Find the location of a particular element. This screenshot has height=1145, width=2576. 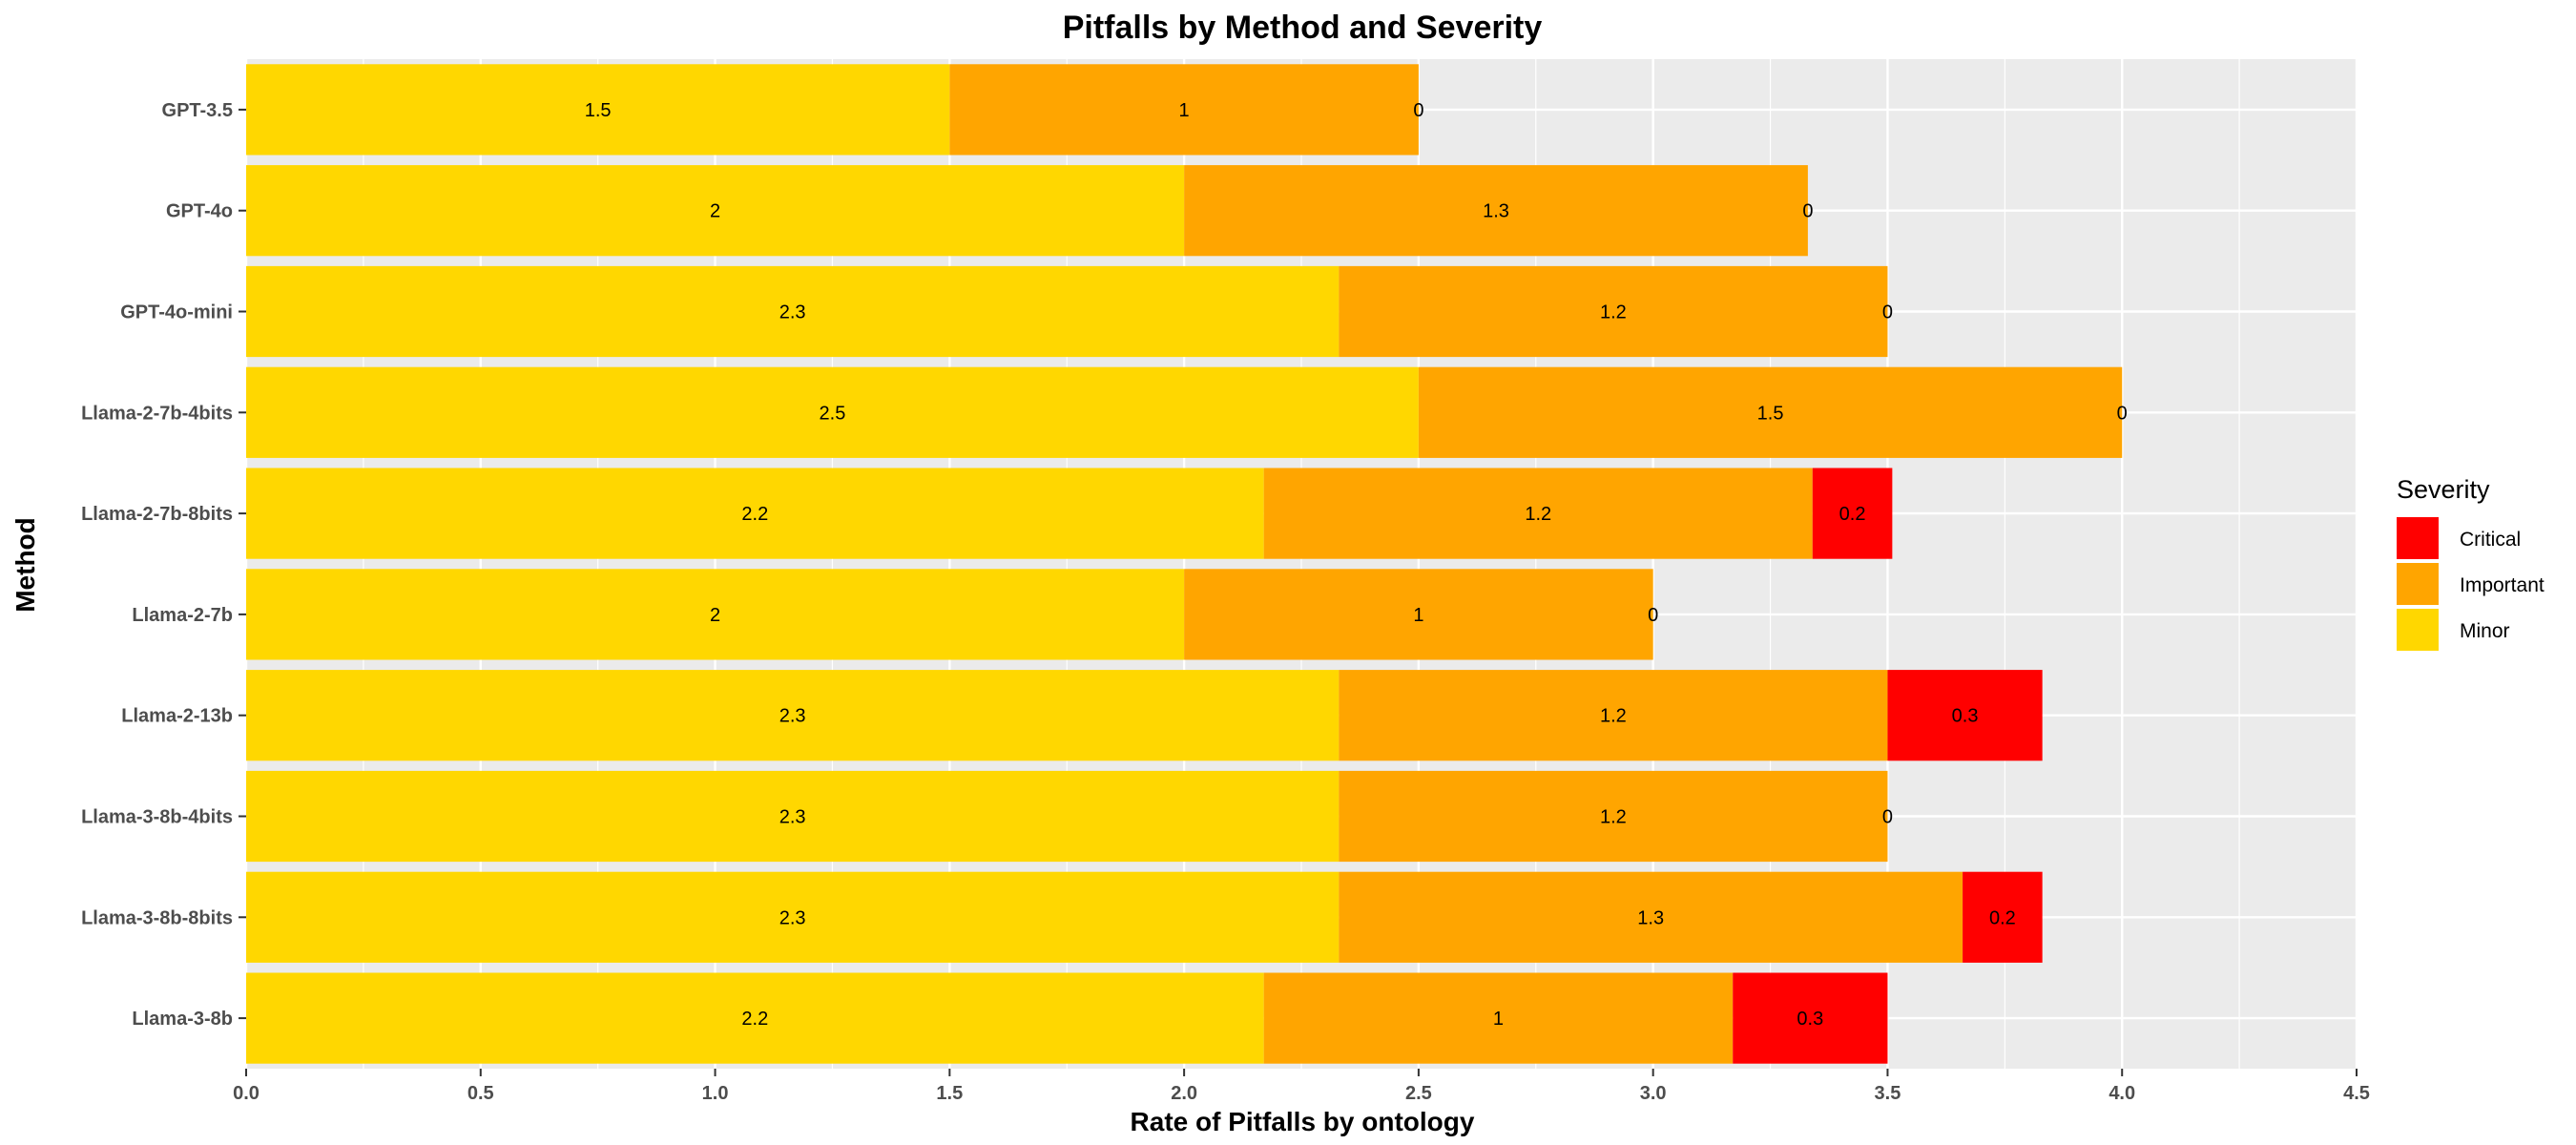

bar-minor-llama-3-8b-4bits is located at coordinates (793, 816).